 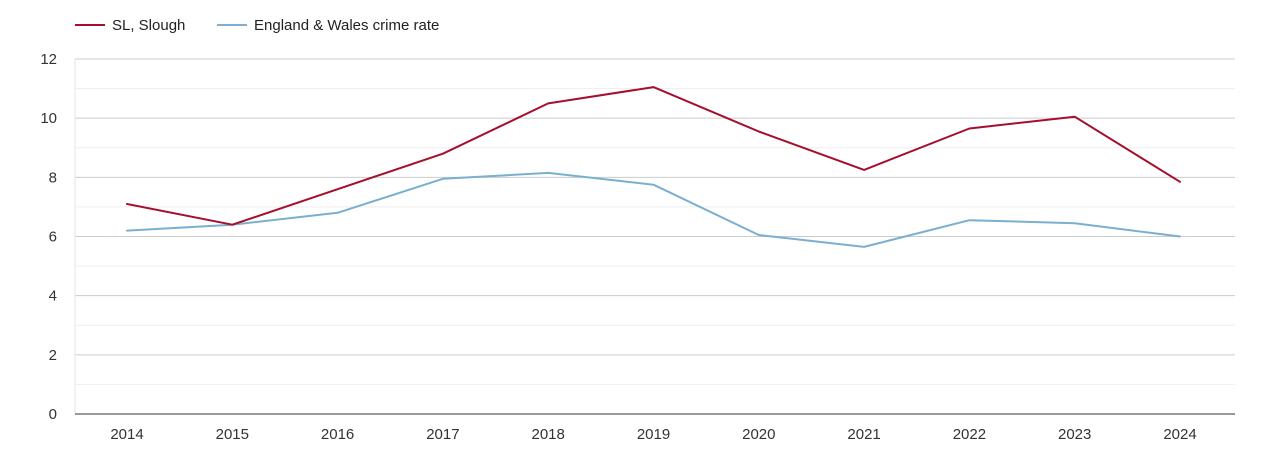 What do you see at coordinates (127, 231) in the screenshot?
I see `data-point-england-wales-2014` at bounding box center [127, 231].